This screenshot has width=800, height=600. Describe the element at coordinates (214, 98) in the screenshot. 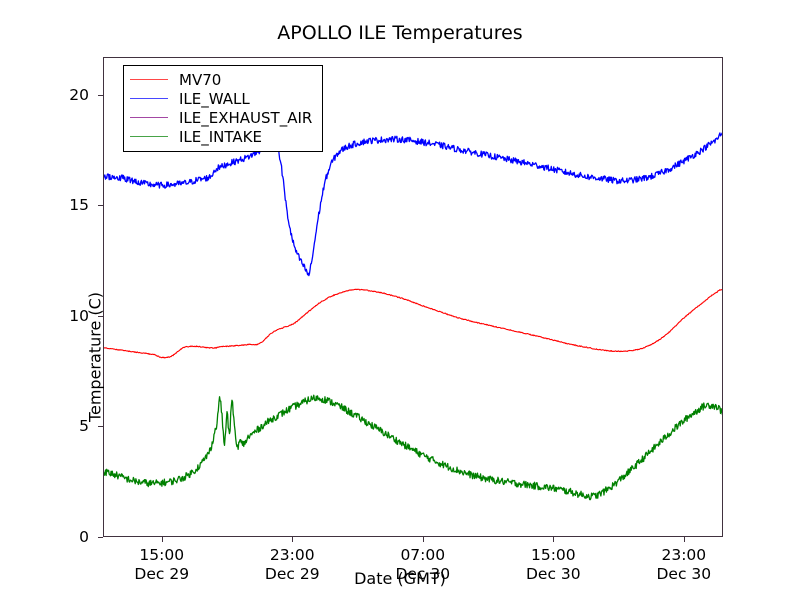

I see `legend-item-label: ILE_WALL` at that location.